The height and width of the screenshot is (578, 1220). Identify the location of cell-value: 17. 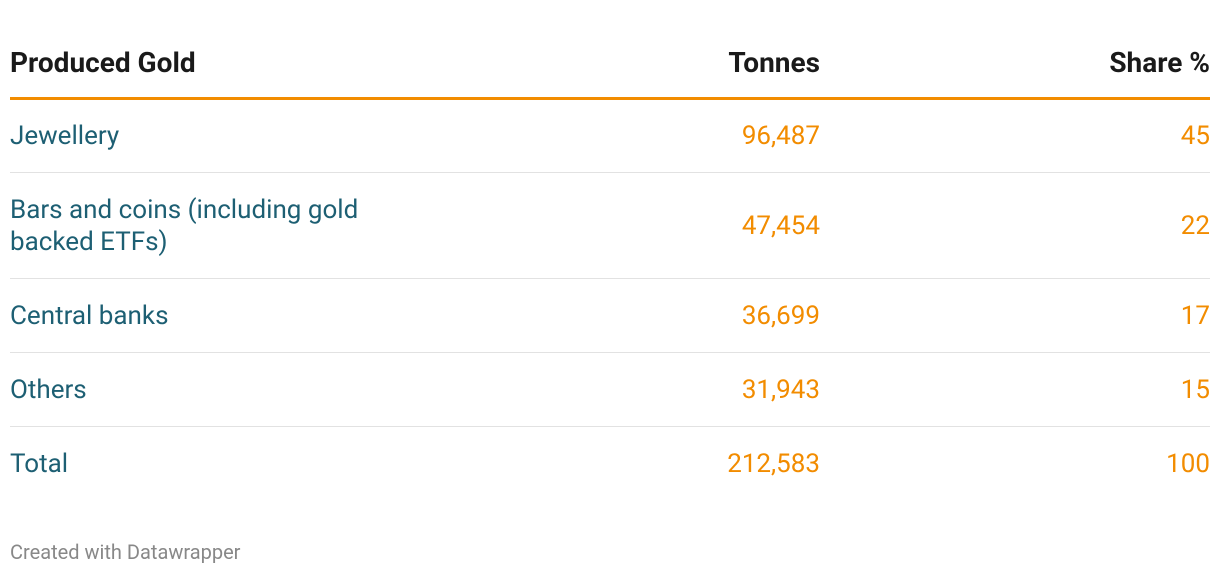
(1015, 315).